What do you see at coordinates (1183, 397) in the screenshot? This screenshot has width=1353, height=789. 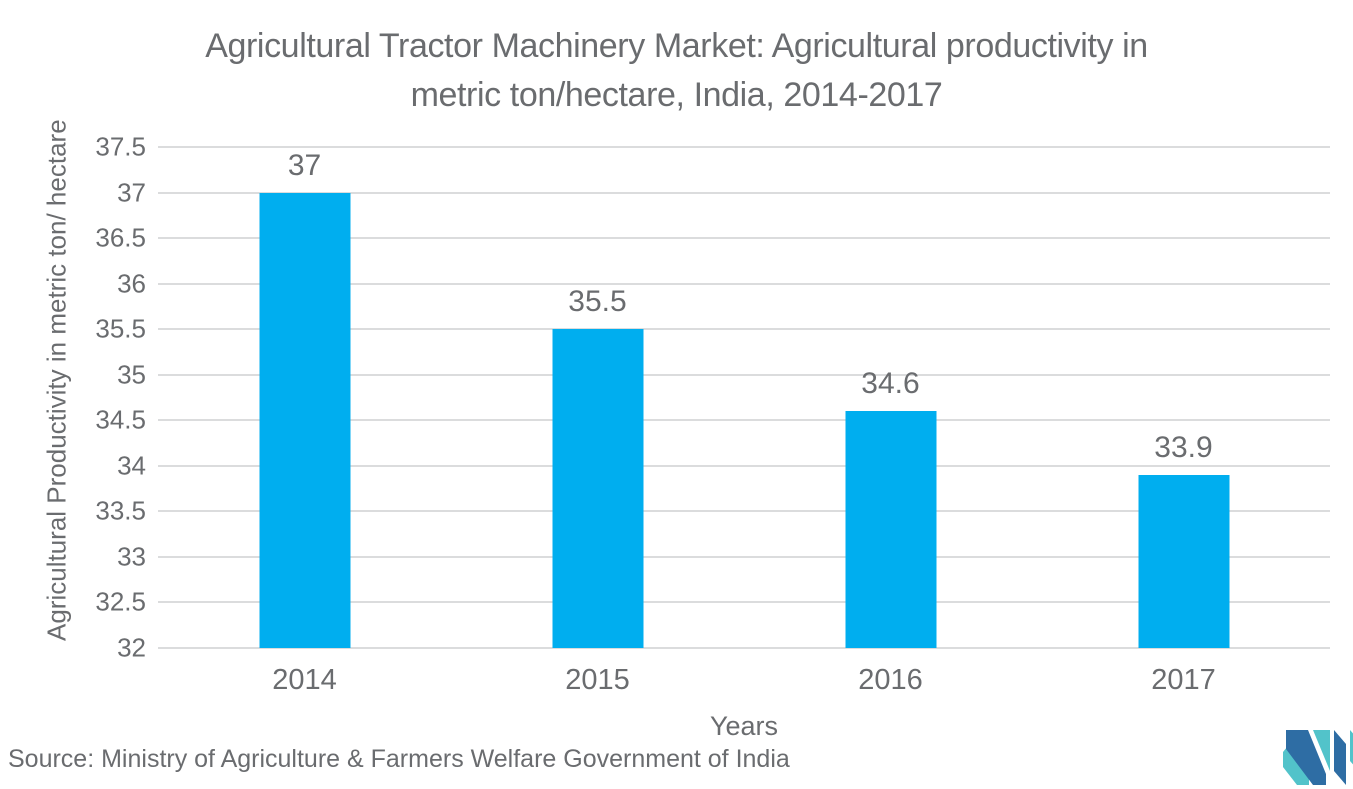 I see `bar-cell: 33.9` at bounding box center [1183, 397].